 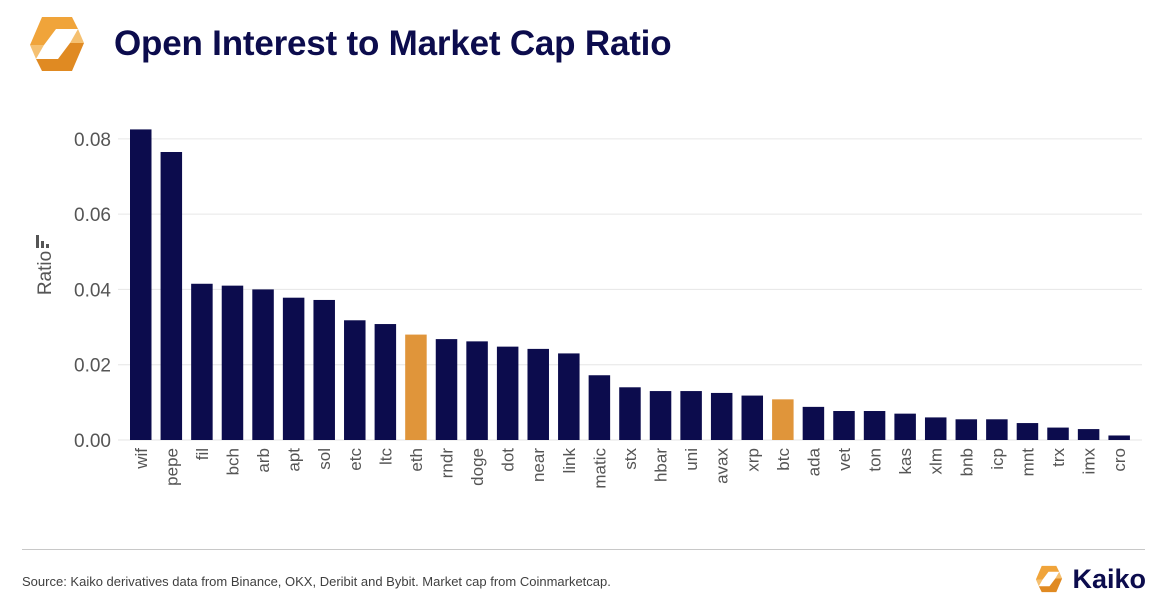 I want to click on y-axis-label: Ratio, so click(x=45, y=273).